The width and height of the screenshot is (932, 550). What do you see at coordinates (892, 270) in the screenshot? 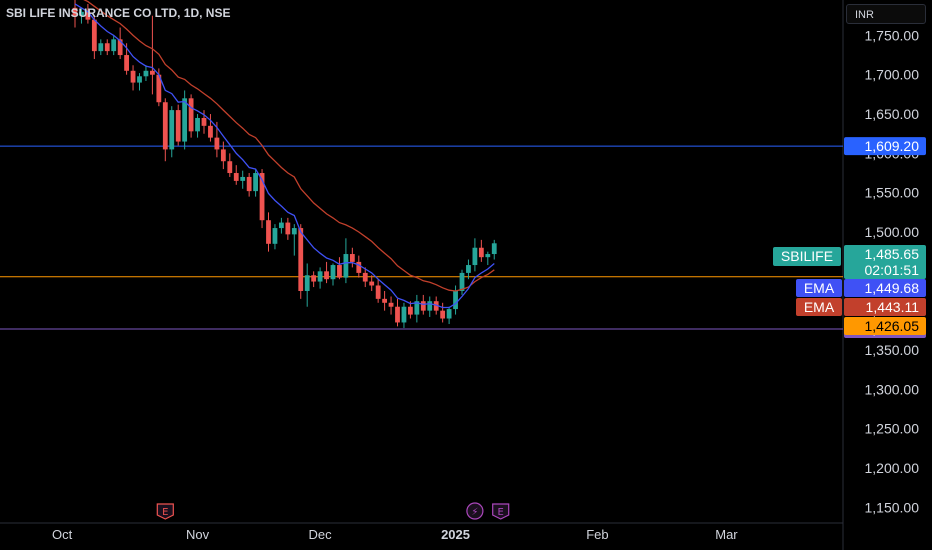
I see `bar-countdown-text: 02:01:51` at bounding box center [892, 270].